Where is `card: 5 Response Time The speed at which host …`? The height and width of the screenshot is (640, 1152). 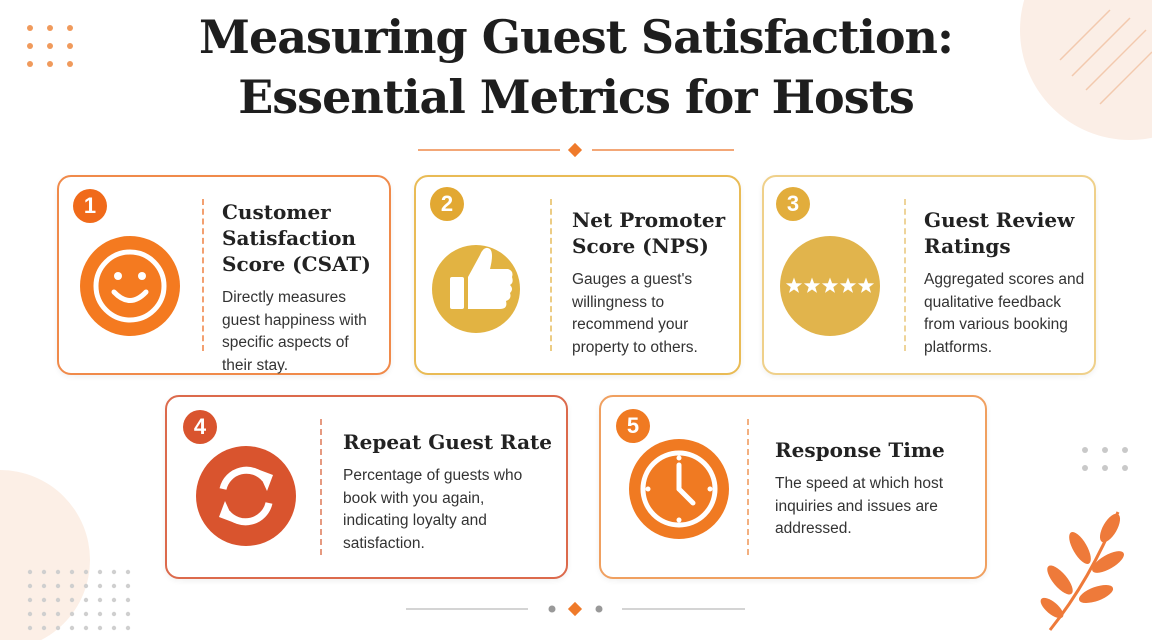 card: 5 Response Time The speed at which host … is located at coordinates (793, 487).